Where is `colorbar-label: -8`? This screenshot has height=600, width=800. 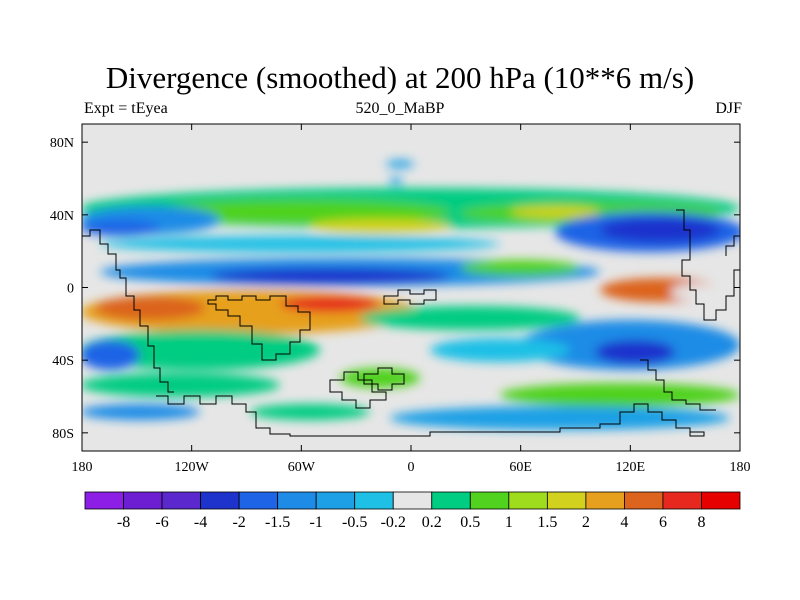 colorbar-label: -8 is located at coordinates (123, 522).